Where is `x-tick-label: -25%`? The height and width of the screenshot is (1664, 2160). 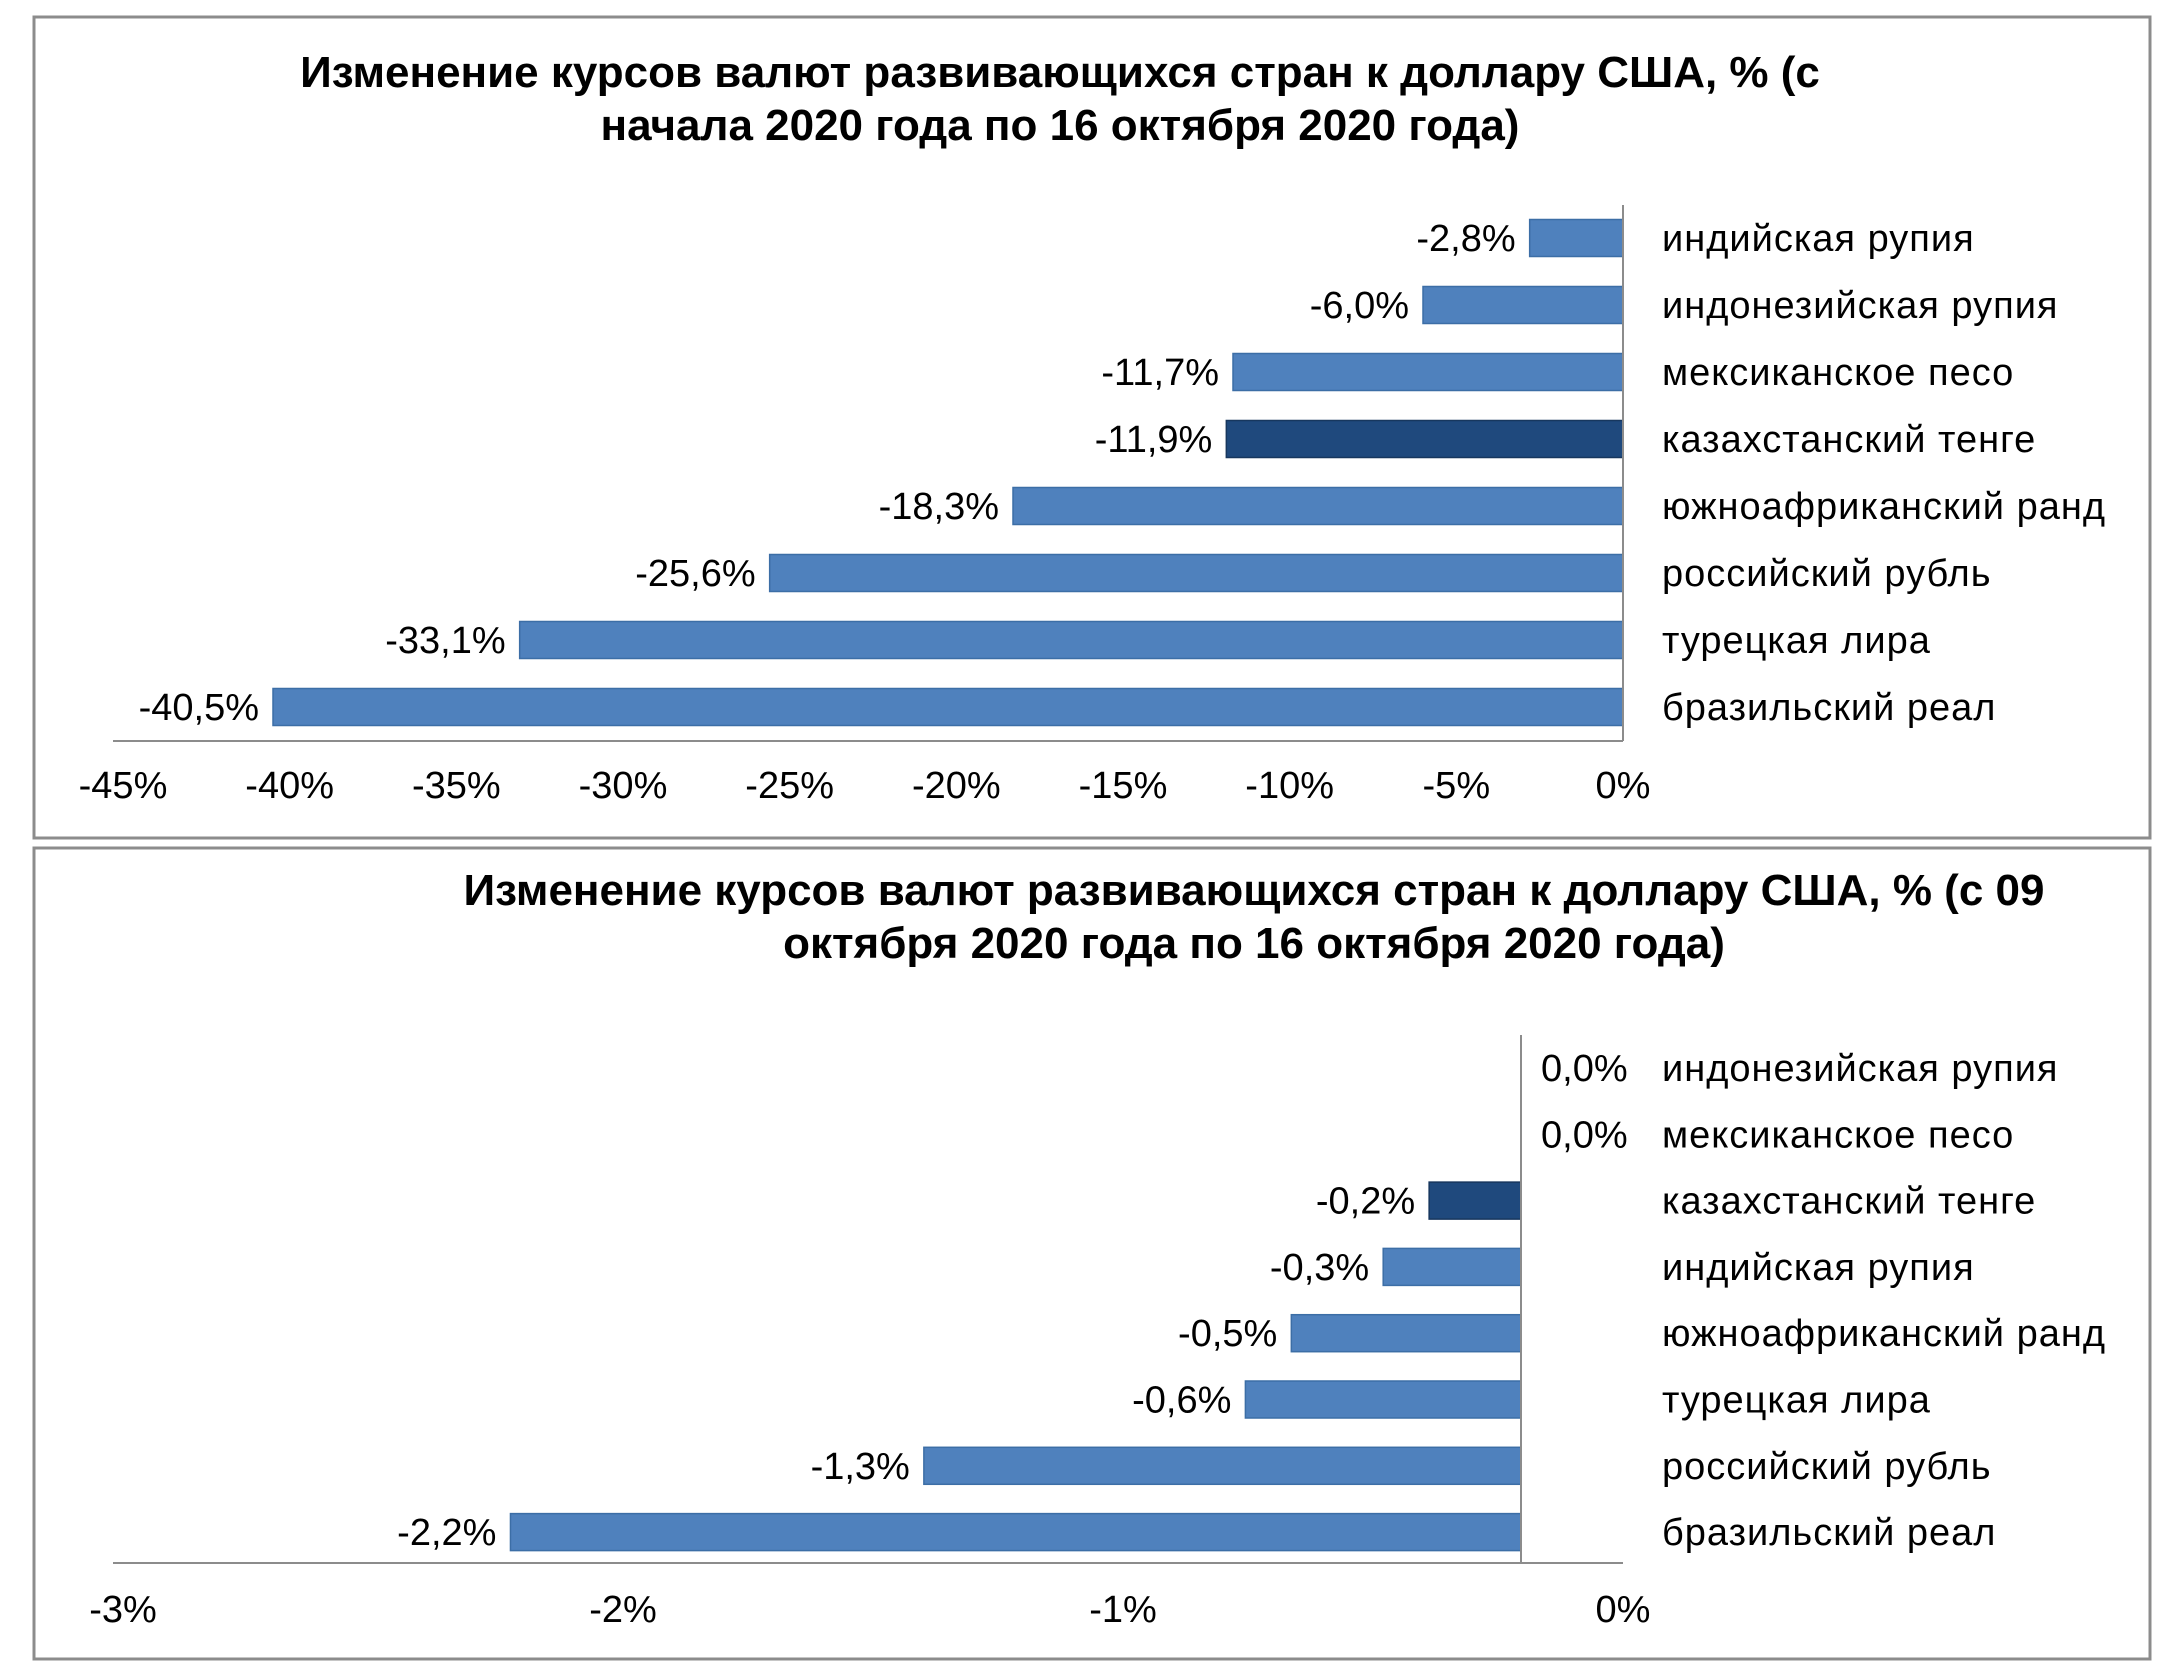 x-tick-label: -25% is located at coordinates (789, 786).